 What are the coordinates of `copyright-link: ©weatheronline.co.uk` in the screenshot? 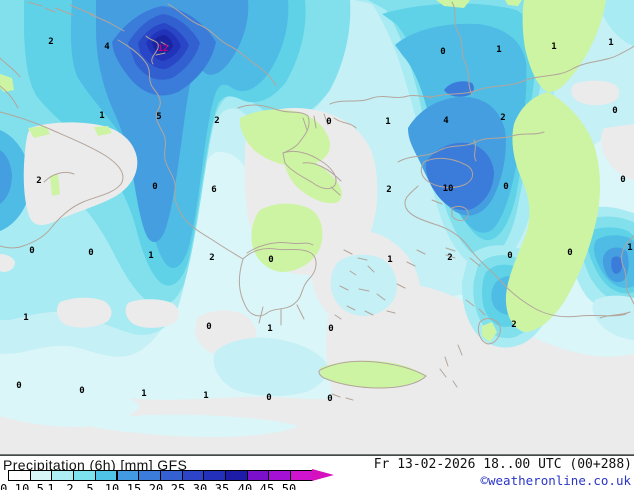 It's located at (555, 480).